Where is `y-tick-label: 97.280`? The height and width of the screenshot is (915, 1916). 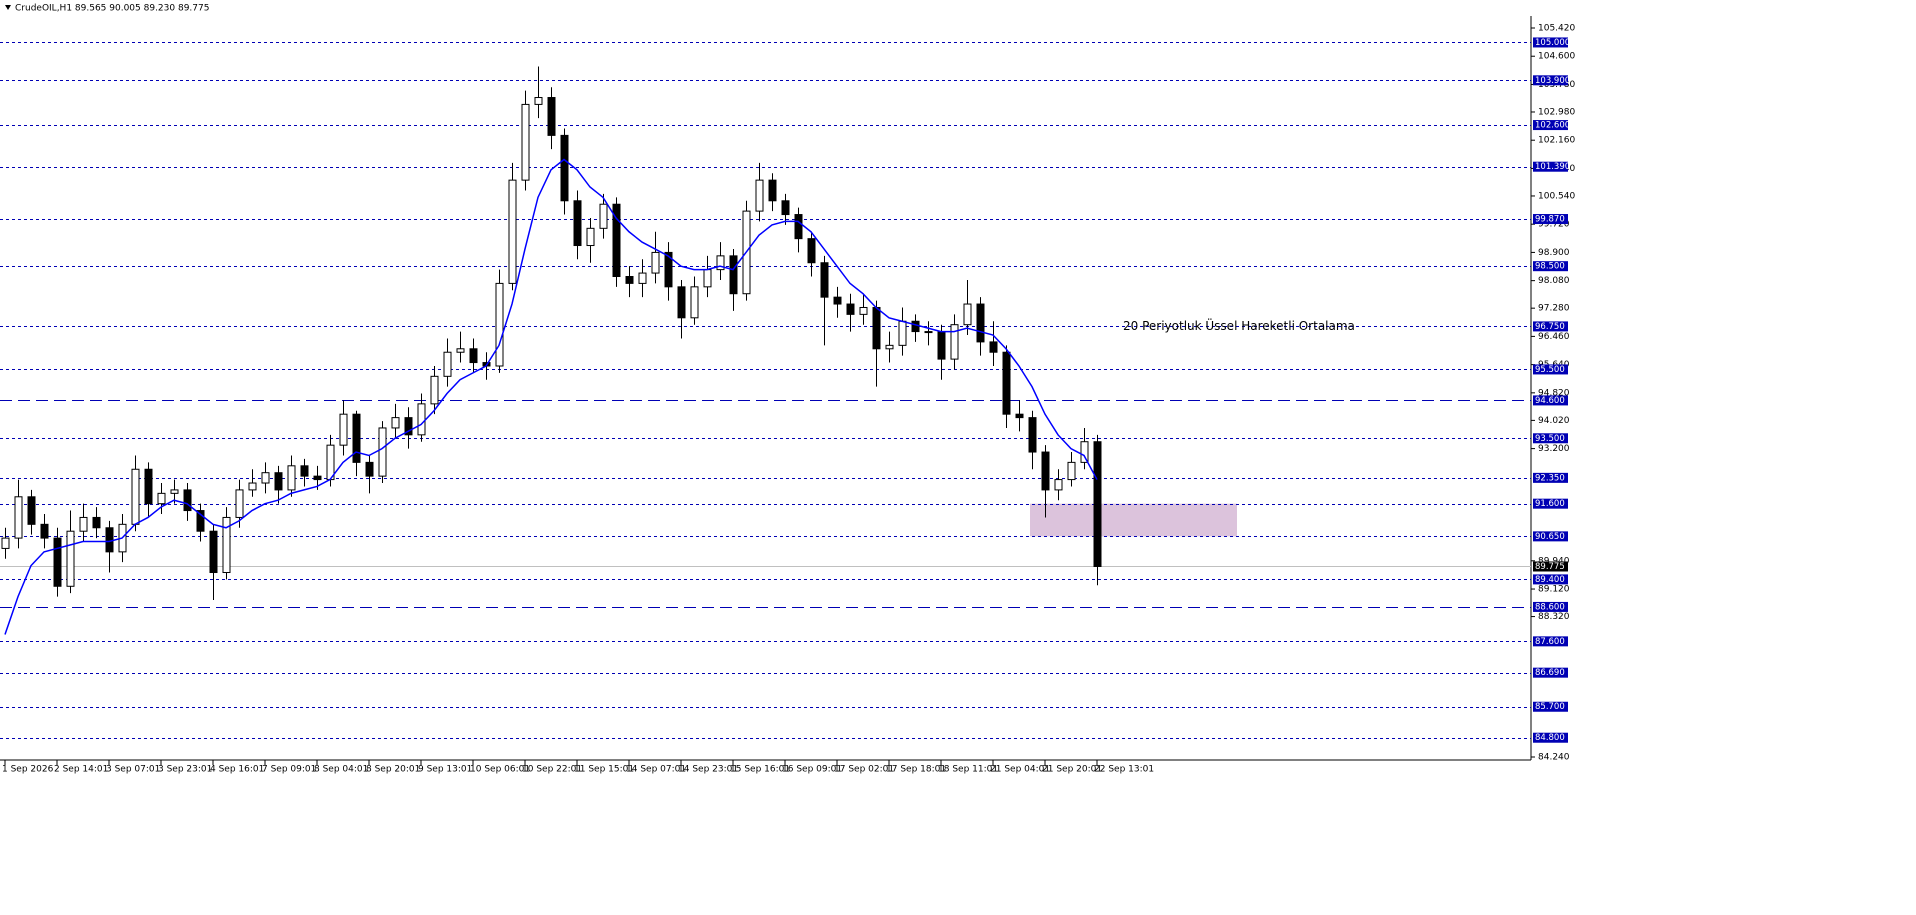 y-tick-label: 97.280 is located at coordinates (1554, 309).